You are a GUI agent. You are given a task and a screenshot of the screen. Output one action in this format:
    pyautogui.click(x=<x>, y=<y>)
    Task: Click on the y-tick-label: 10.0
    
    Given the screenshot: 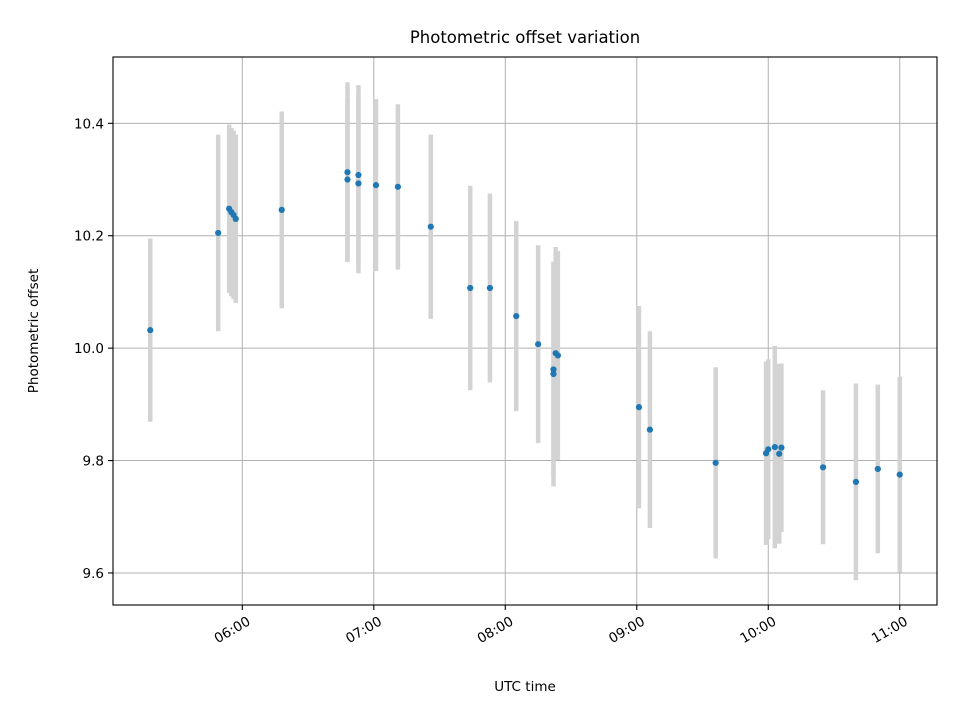 What is the action you would take?
    pyautogui.click(x=89, y=349)
    